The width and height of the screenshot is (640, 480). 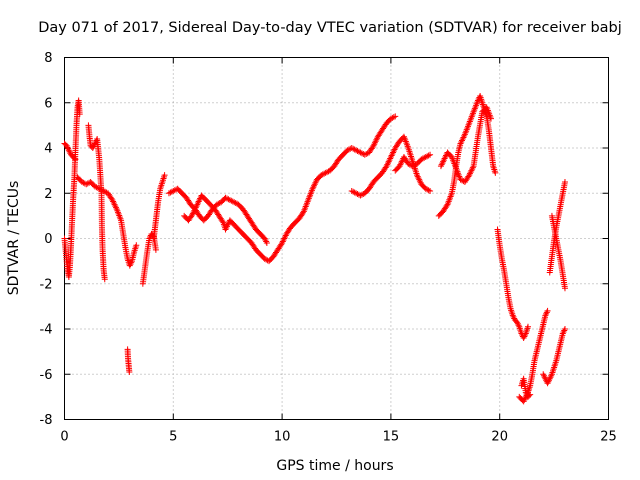 I want to click on y-tick-label: 4, so click(x=48, y=149).